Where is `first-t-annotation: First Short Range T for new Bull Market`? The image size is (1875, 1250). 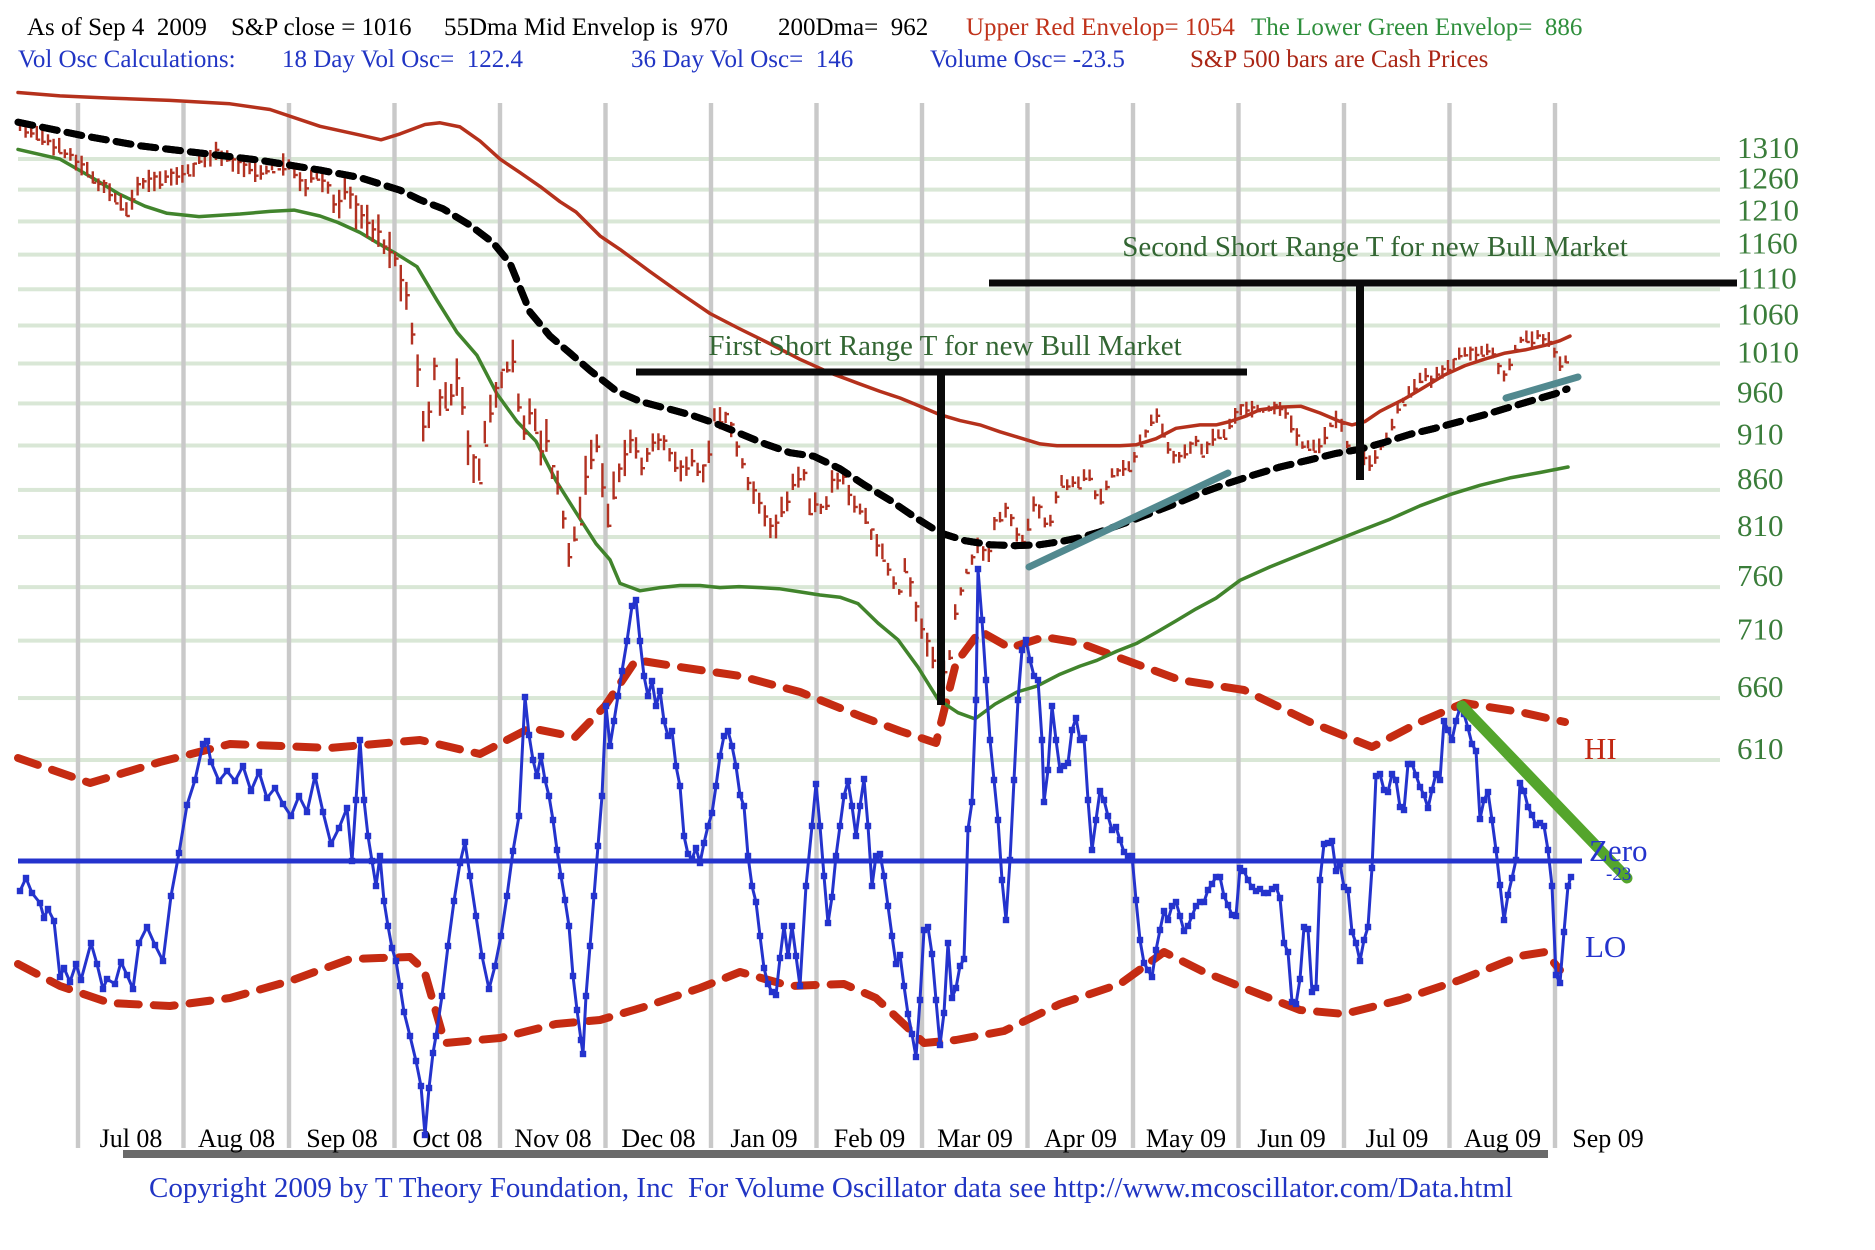 first-t-annotation: First Short Range T for new Bull Market is located at coordinates (945, 346).